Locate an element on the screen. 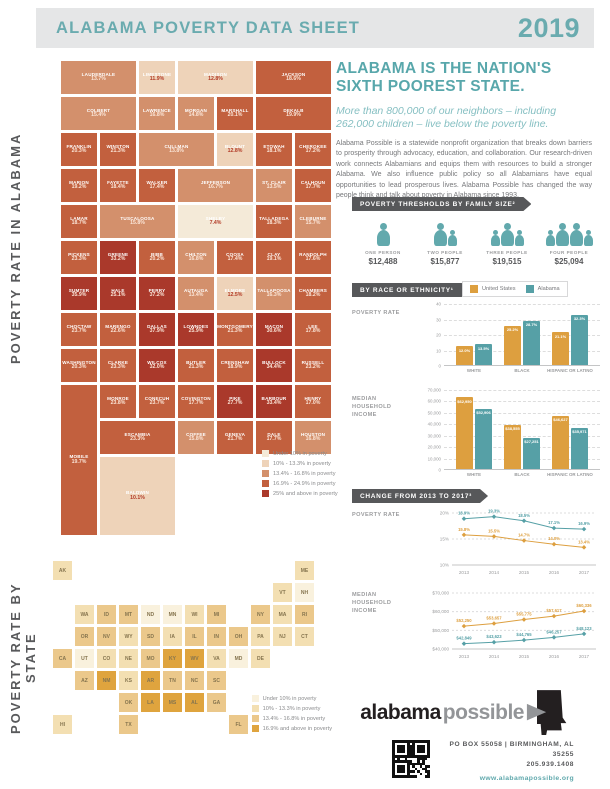 The image size is (610, 789). county-name: MORGAN is located at coordinates (196, 110).